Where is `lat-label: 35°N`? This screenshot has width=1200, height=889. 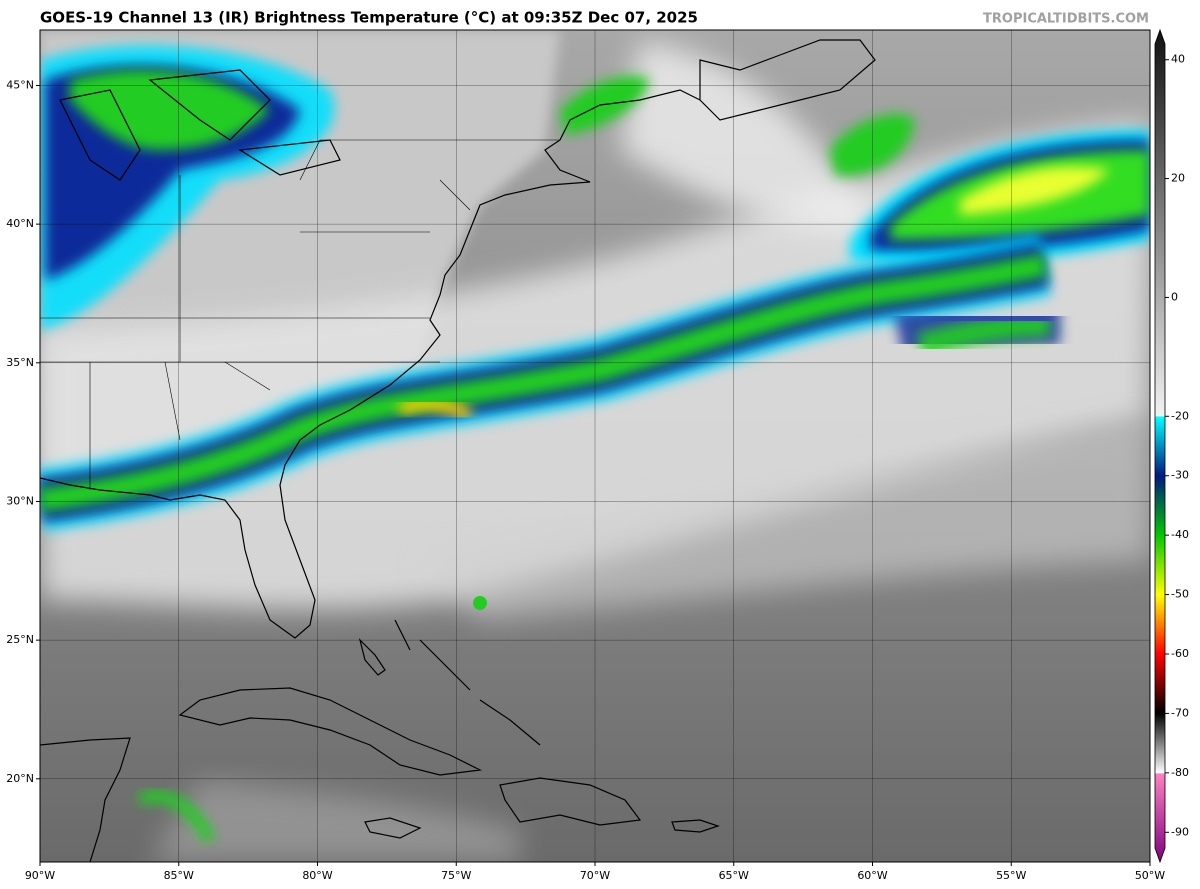 lat-label: 35°N is located at coordinates (20, 362).